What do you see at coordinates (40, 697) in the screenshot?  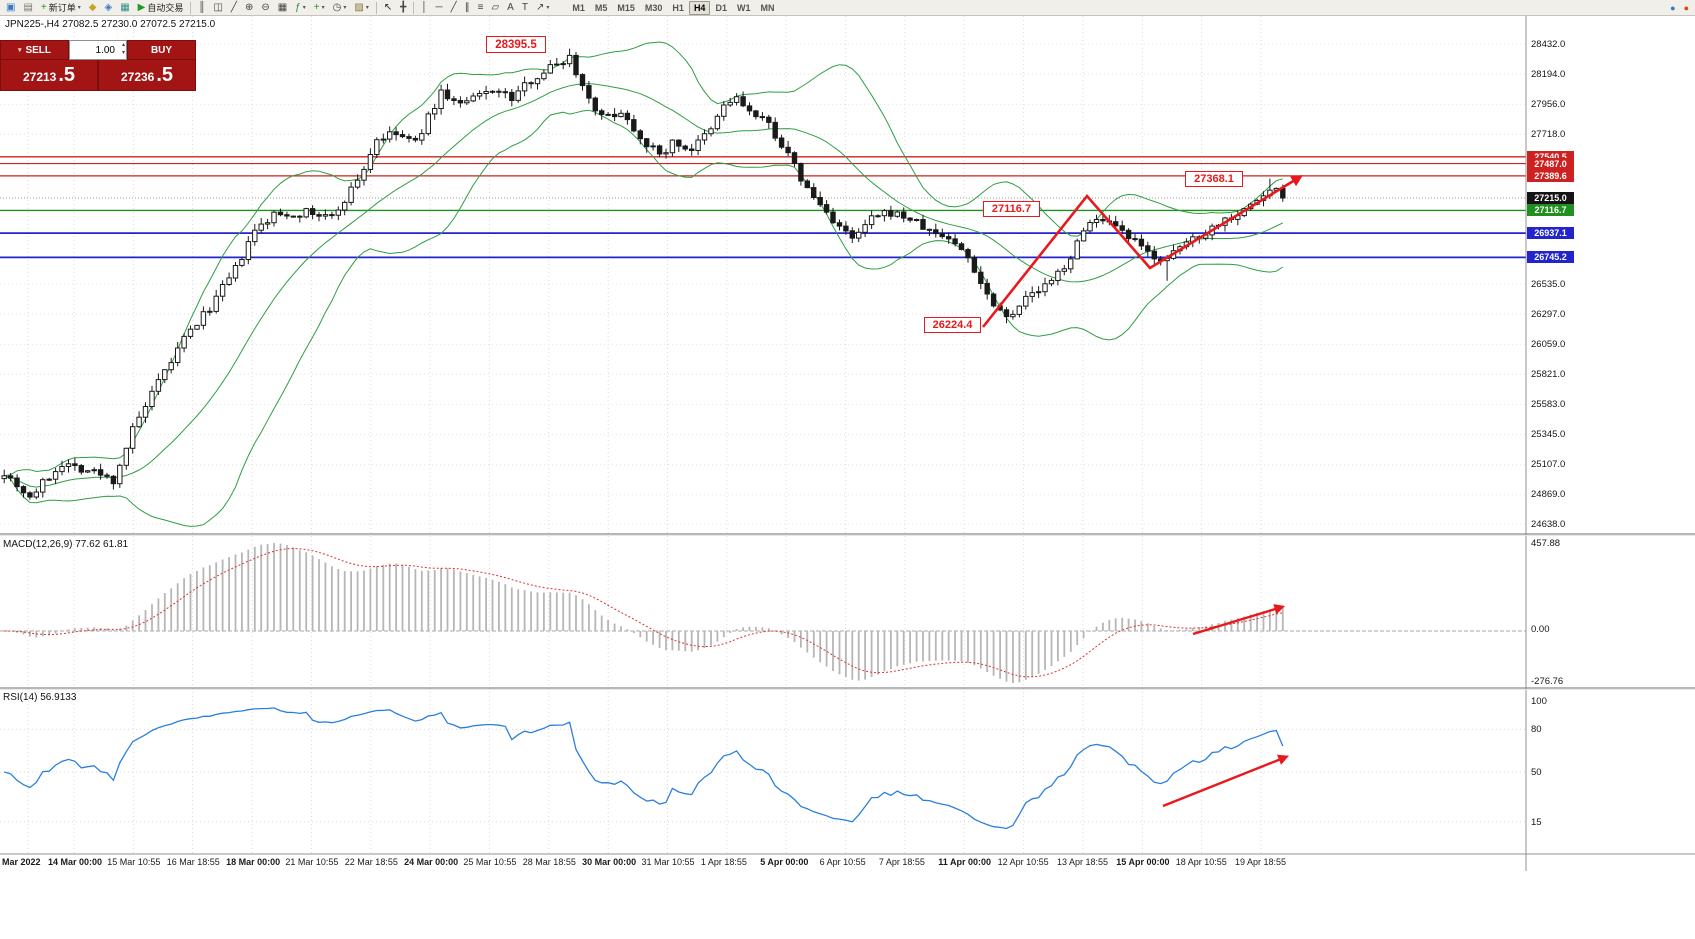 I see `rsi-indicator-label: RSI(14) 56.9133` at bounding box center [40, 697].